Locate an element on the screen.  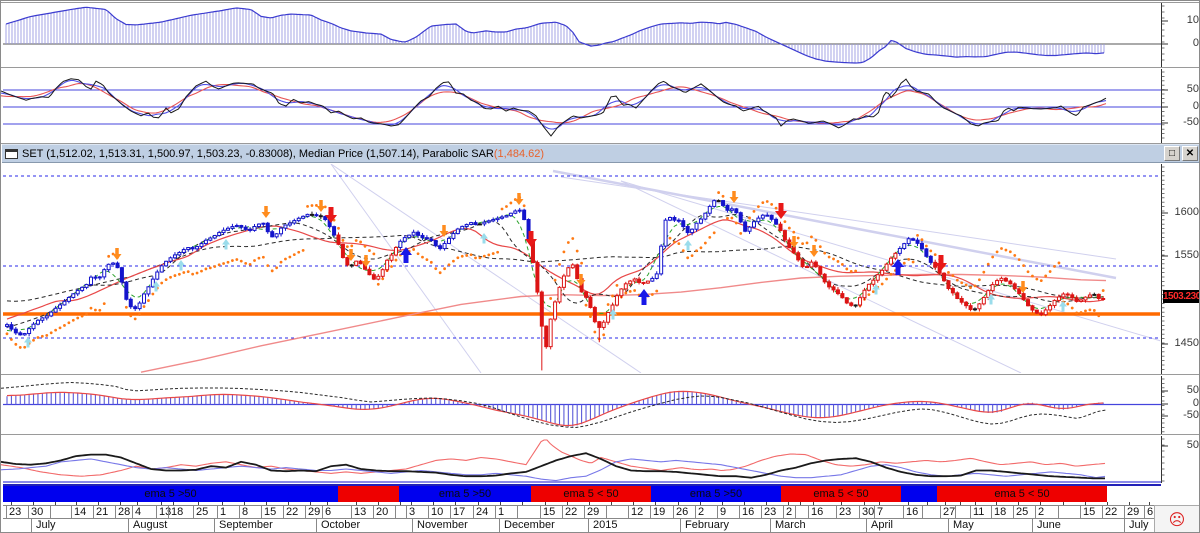
day-label: 26 is located at coordinates (682, 512).